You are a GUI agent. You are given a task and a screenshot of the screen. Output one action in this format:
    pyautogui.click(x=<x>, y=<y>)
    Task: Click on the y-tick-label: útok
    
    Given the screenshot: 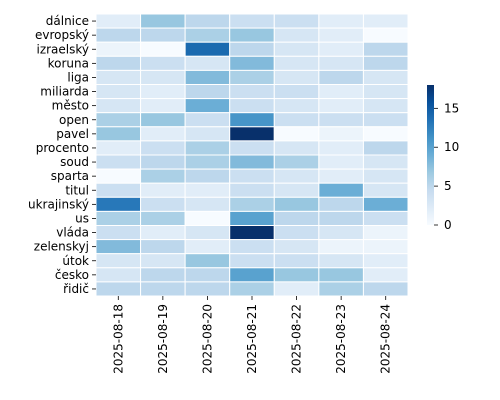 What is the action you would take?
    pyautogui.click(x=75, y=261)
    